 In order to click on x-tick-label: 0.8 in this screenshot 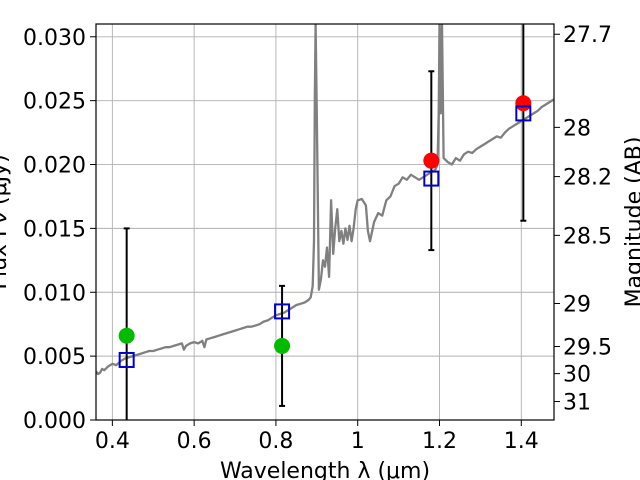, I will do `click(275, 441)`.